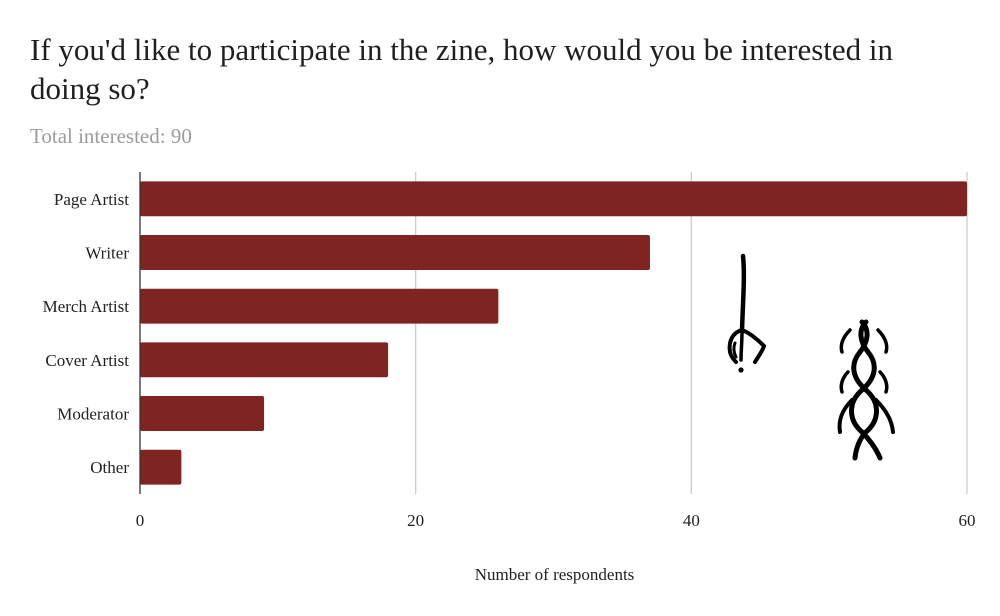 The image size is (1000, 616). Describe the element at coordinates (140, 520) in the screenshot. I see `x-tick-label: 0` at that location.